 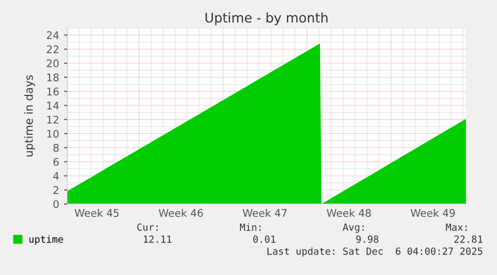 What do you see at coordinates (456, 227) in the screenshot?
I see `text: Max:` at bounding box center [456, 227].